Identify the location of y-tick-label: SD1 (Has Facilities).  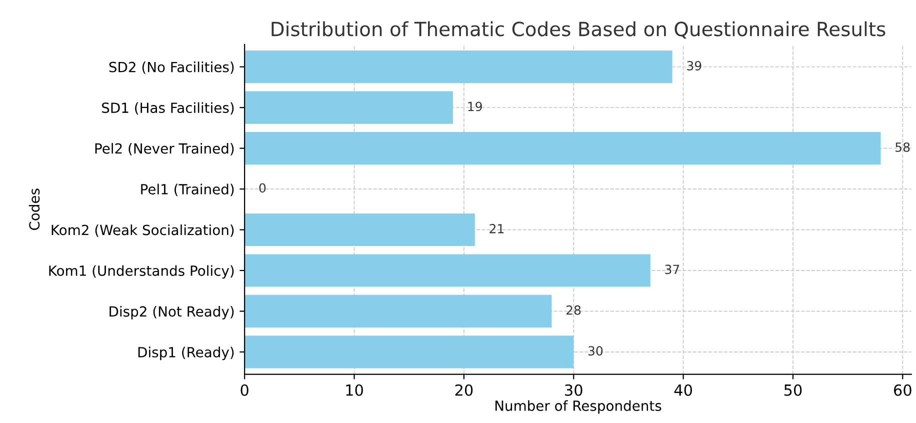
(168, 108).